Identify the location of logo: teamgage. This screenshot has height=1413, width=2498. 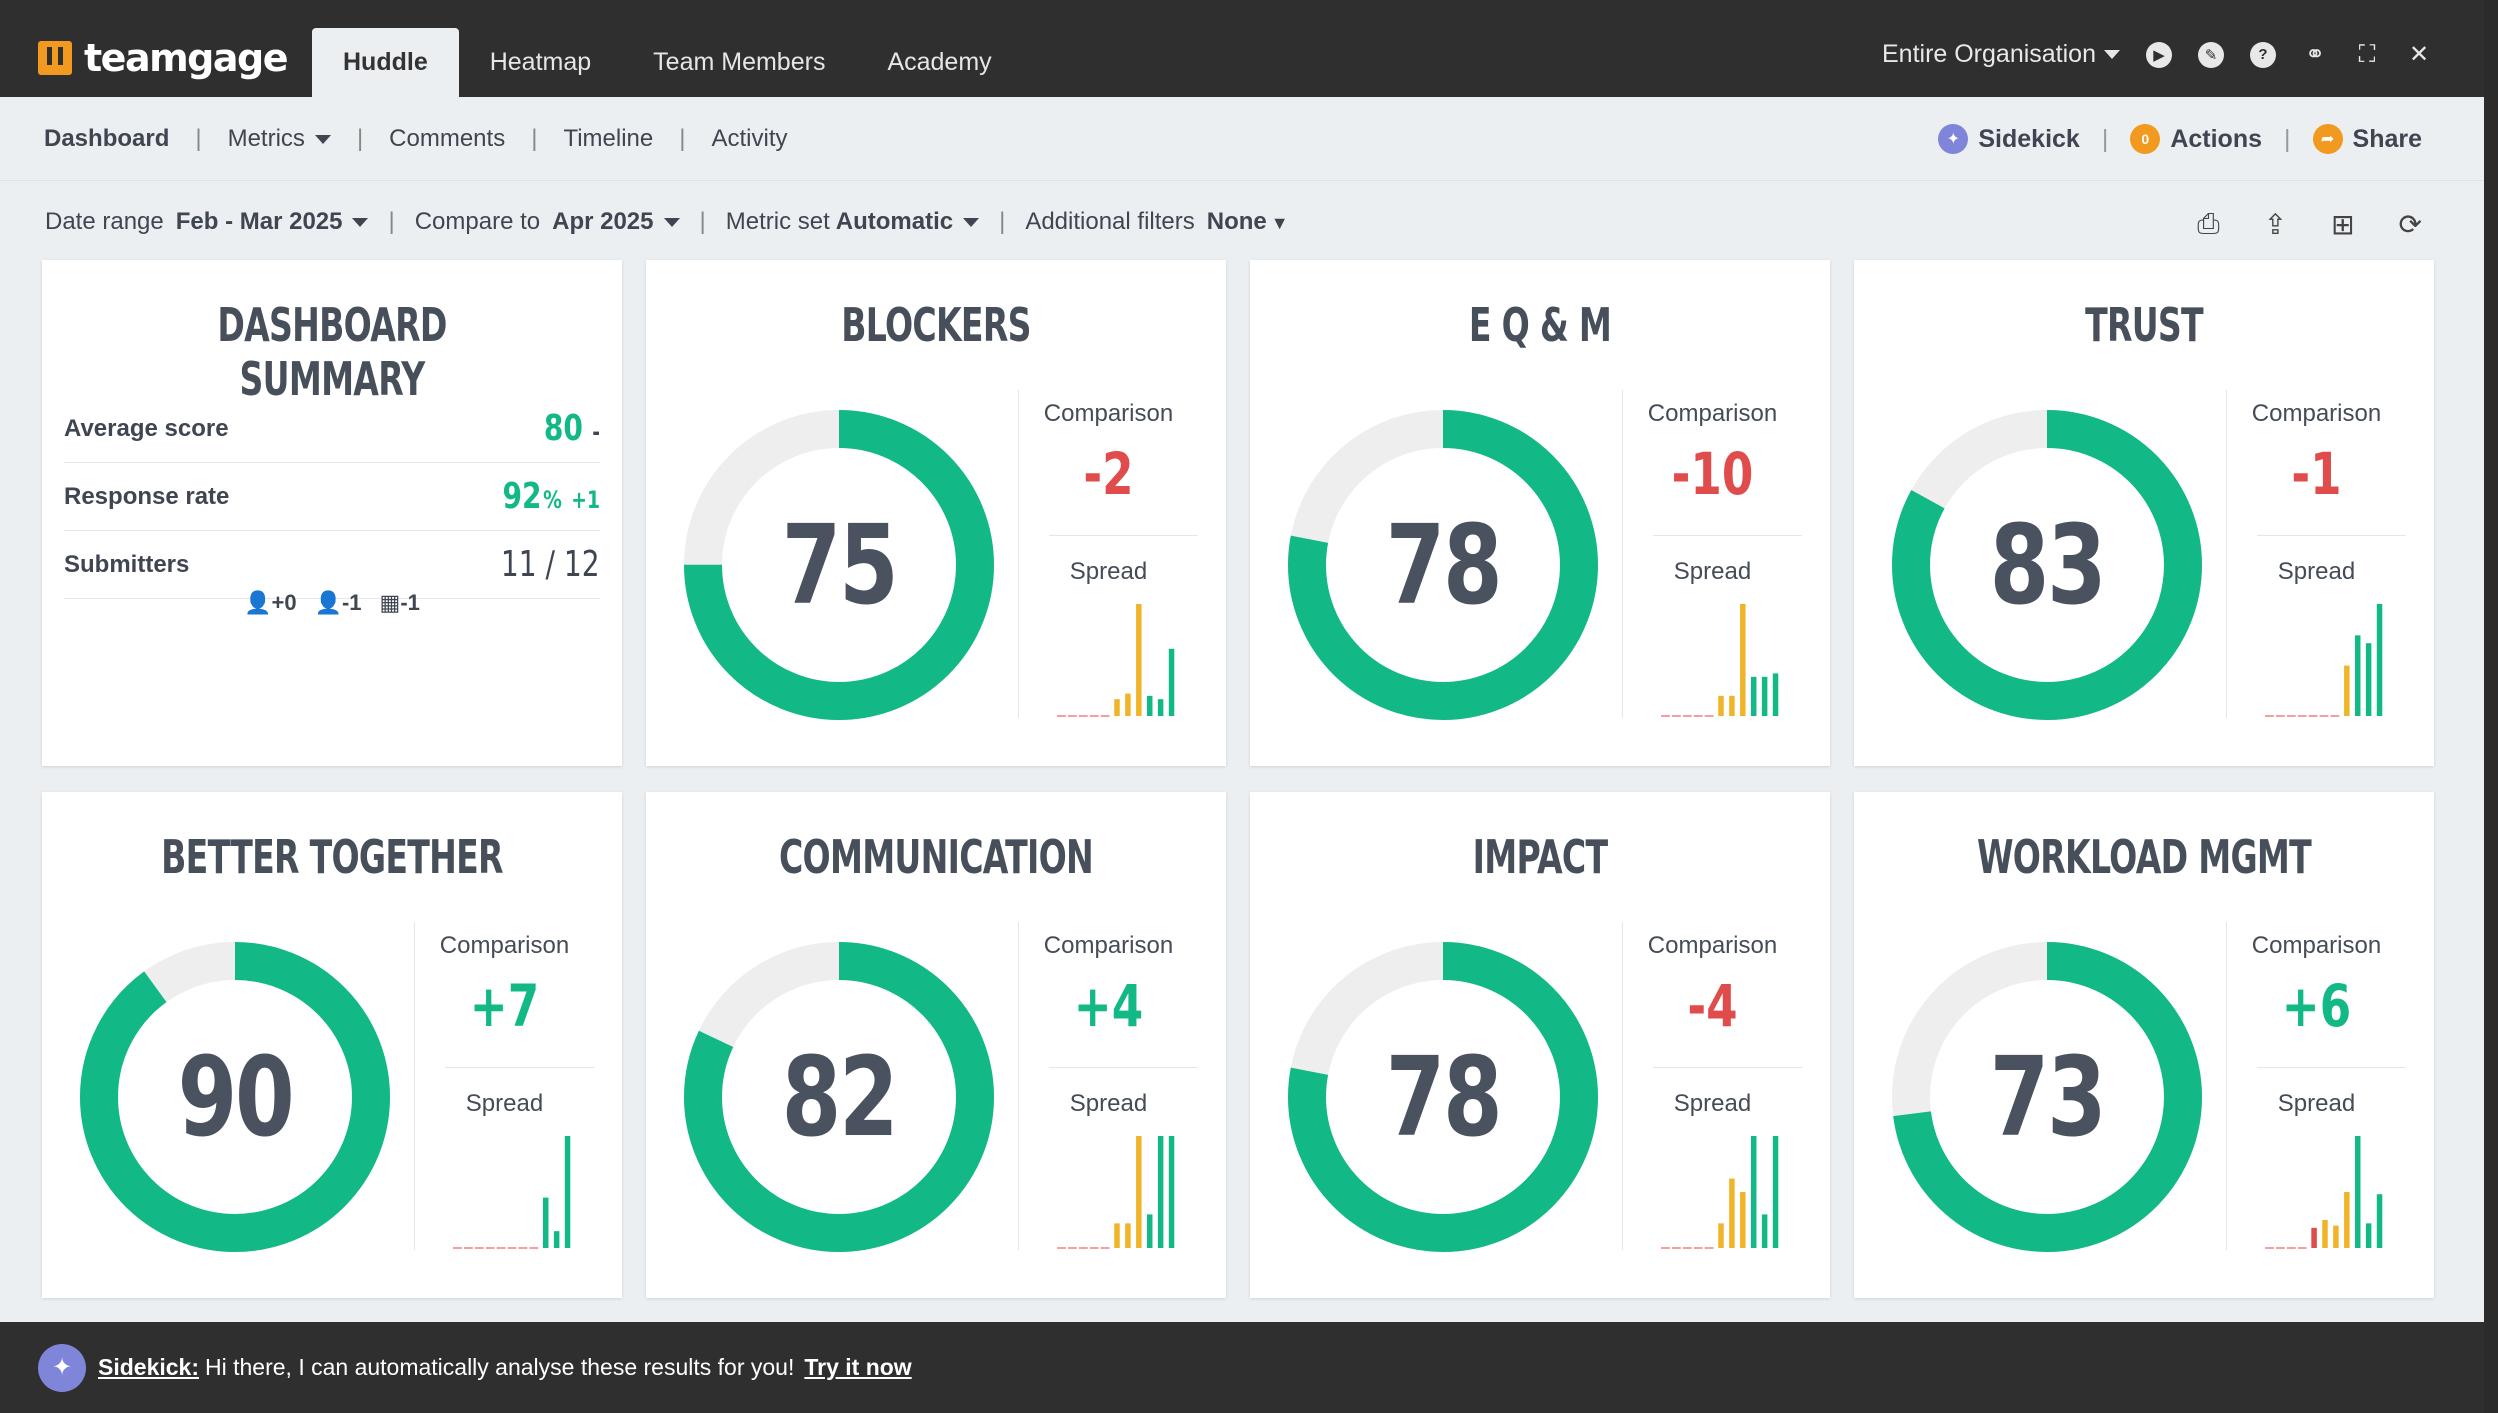
(163, 58).